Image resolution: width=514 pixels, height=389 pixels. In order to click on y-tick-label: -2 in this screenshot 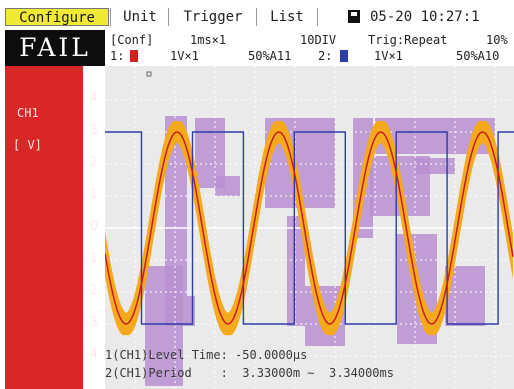, I will do `click(91, 290)`.